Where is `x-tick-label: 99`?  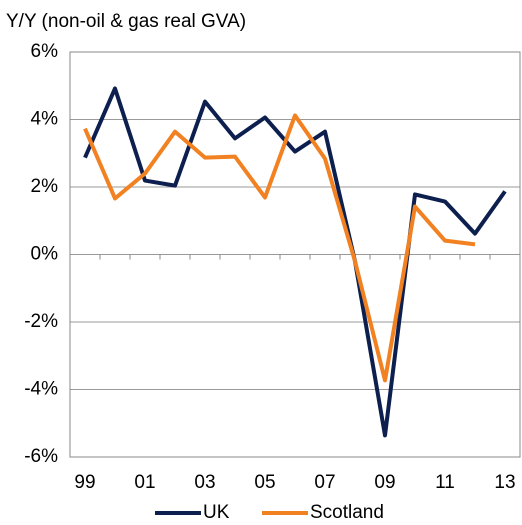 x-tick-label: 99 is located at coordinates (84, 482).